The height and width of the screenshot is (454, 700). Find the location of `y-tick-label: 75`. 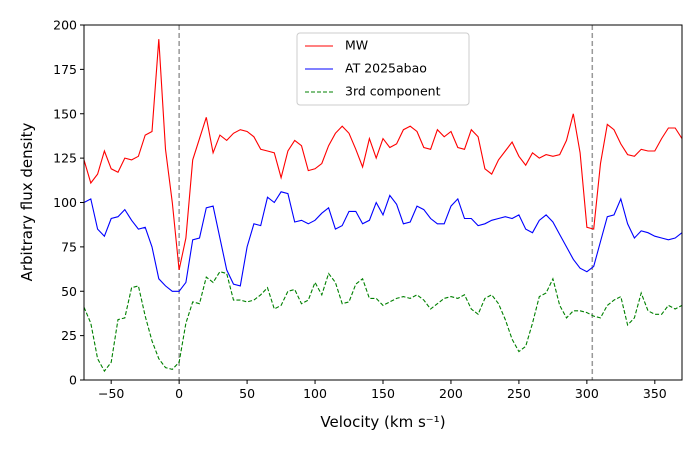

y-tick-label: 75 is located at coordinates (69, 246).